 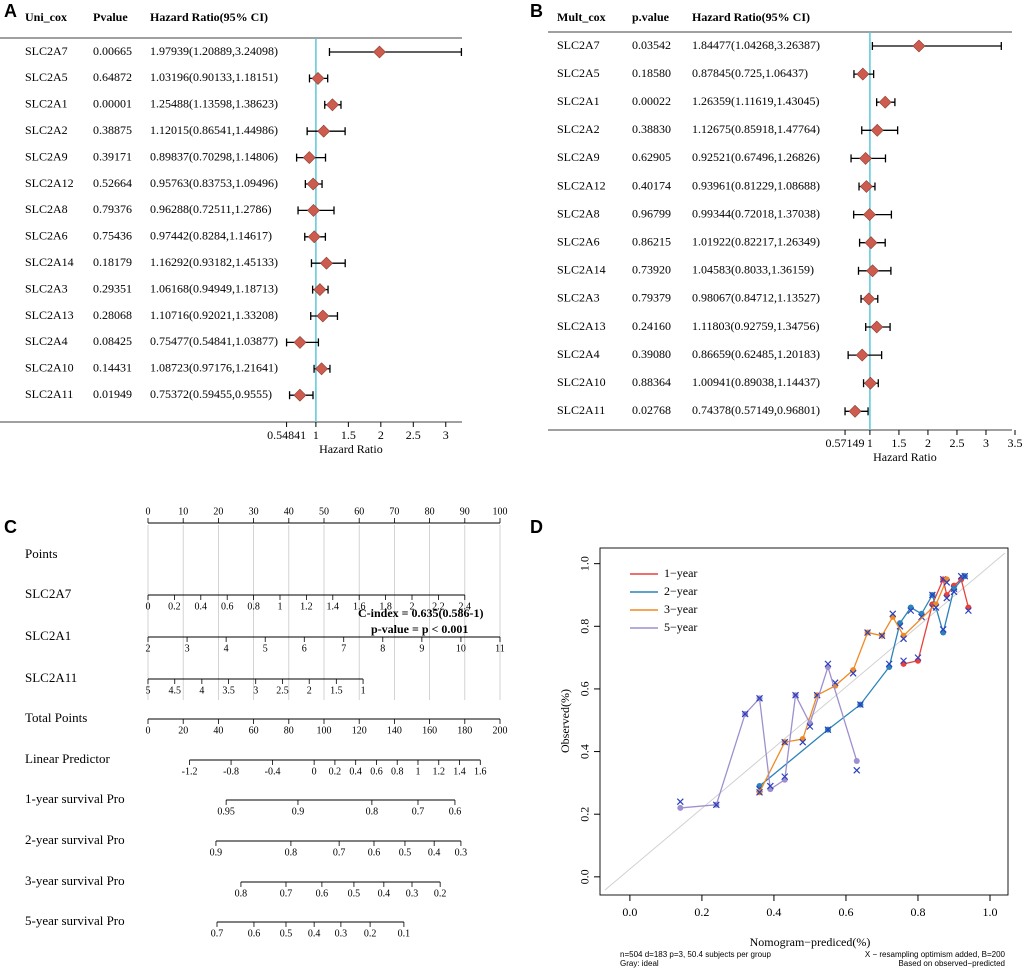 What do you see at coordinates (304, 648) in the screenshot?
I see `scale-tick-label: 6` at bounding box center [304, 648].